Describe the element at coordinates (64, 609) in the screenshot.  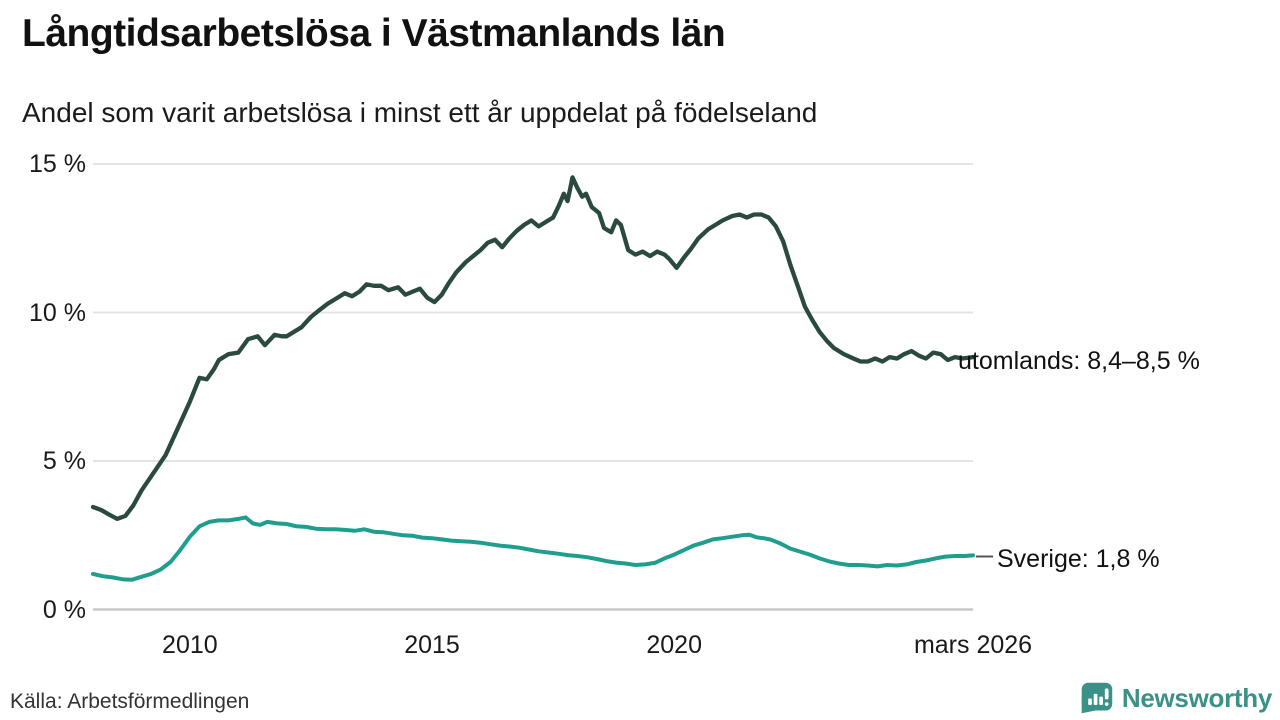
I see `y-tick-label-0: 0 %` at that location.